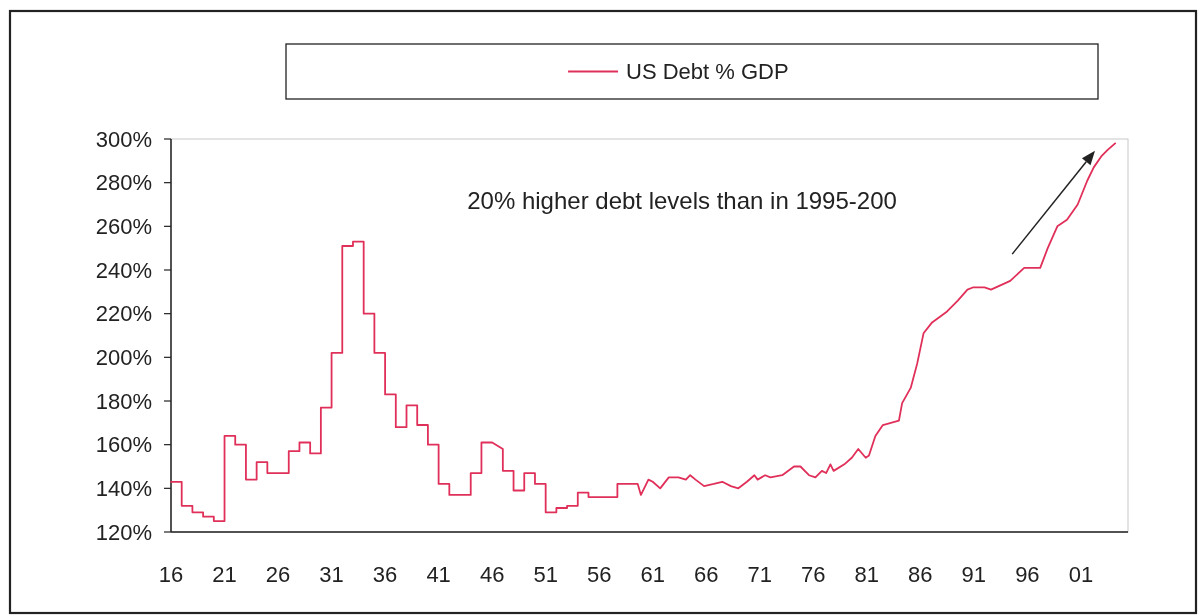  I want to click on x-tick-label: 96, so click(1027, 574).